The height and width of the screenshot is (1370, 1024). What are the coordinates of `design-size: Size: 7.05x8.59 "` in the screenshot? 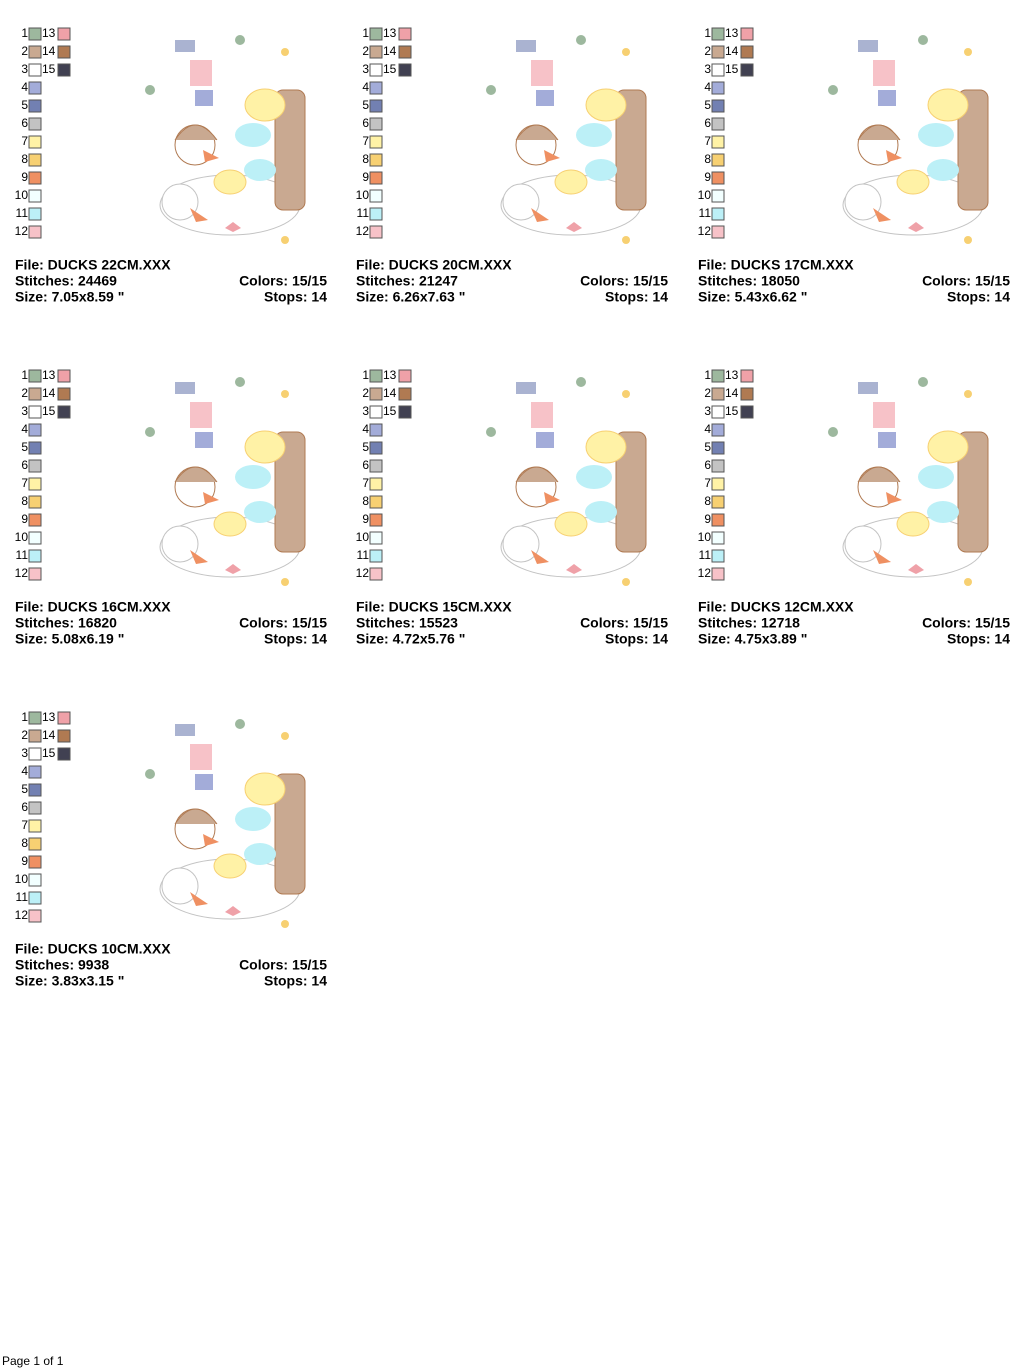 It's located at (69, 297).